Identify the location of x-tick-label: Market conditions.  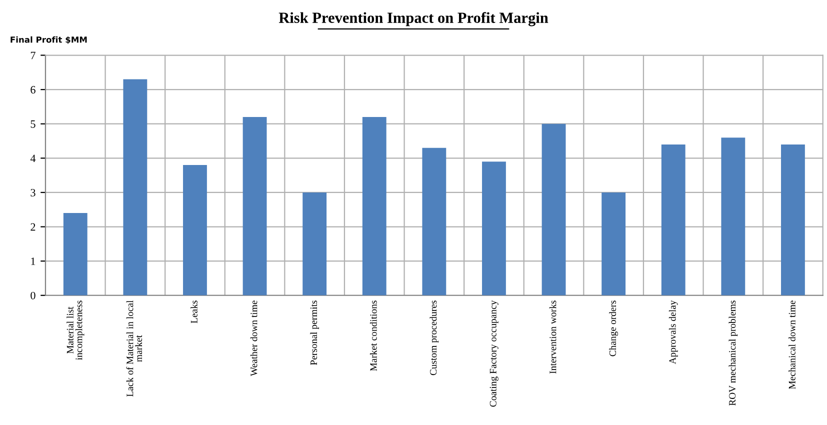
(373, 335).